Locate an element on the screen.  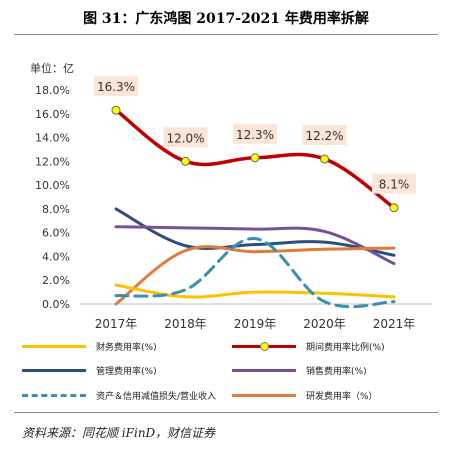
y-tick-label: 10.0% is located at coordinates (52, 185).